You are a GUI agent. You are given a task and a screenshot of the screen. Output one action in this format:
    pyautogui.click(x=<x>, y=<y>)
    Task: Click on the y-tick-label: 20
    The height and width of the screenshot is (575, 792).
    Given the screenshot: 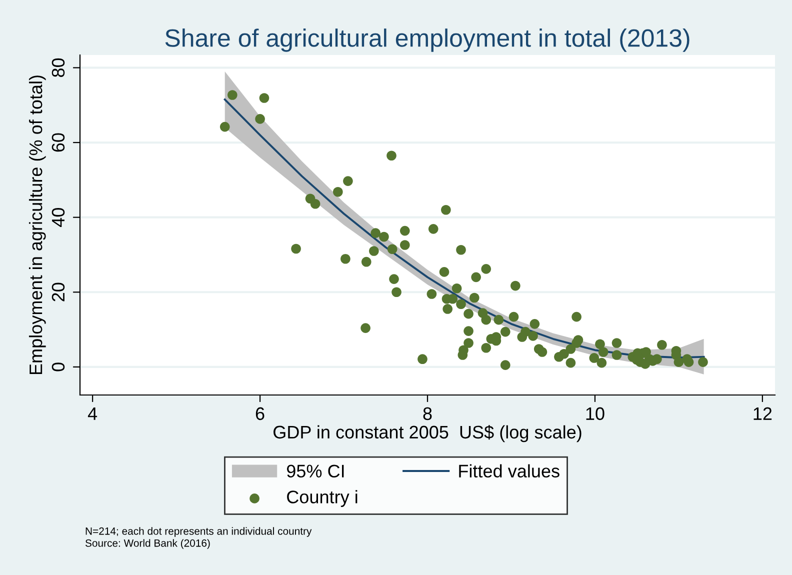 What is the action you would take?
    pyautogui.click(x=58, y=292)
    